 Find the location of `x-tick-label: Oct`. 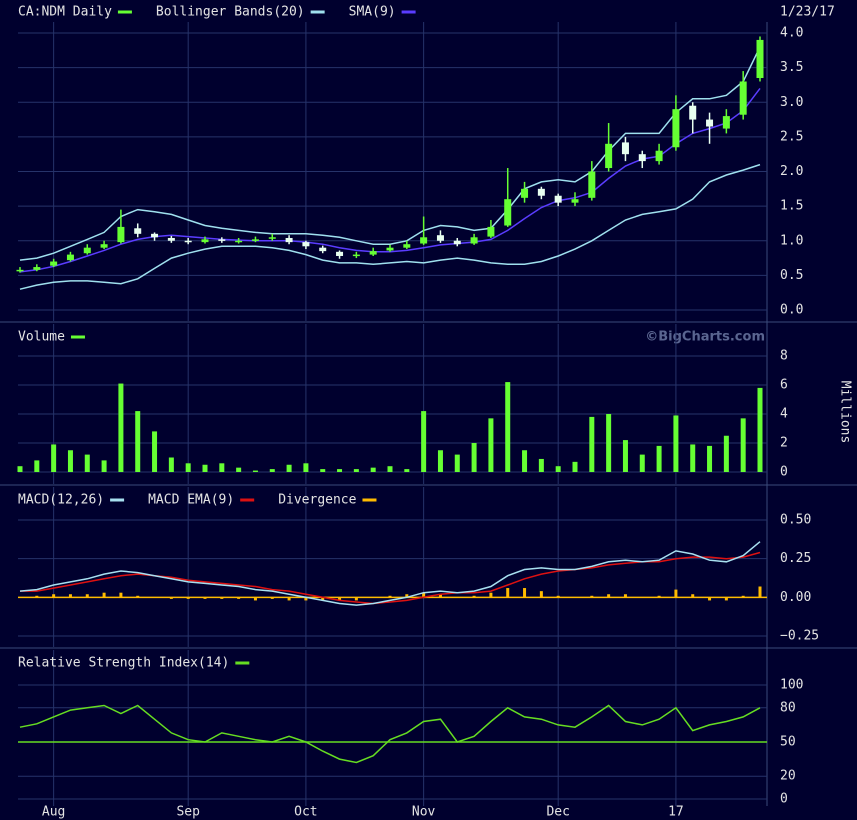

x-tick-label: Oct is located at coordinates (305, 812).